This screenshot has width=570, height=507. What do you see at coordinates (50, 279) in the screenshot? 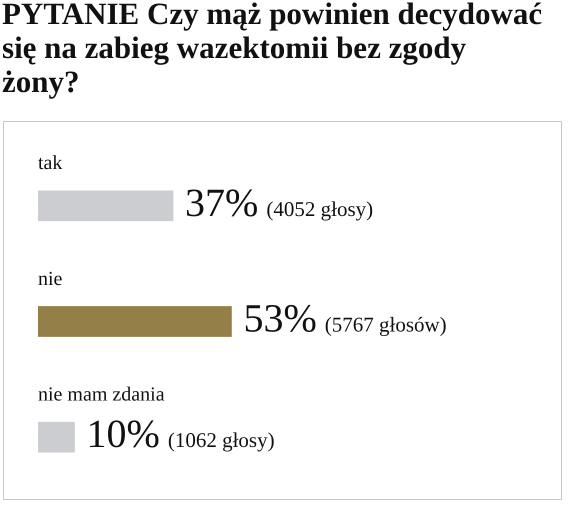
I see `y-tick-label: nie` at bounding box center [50, 279].